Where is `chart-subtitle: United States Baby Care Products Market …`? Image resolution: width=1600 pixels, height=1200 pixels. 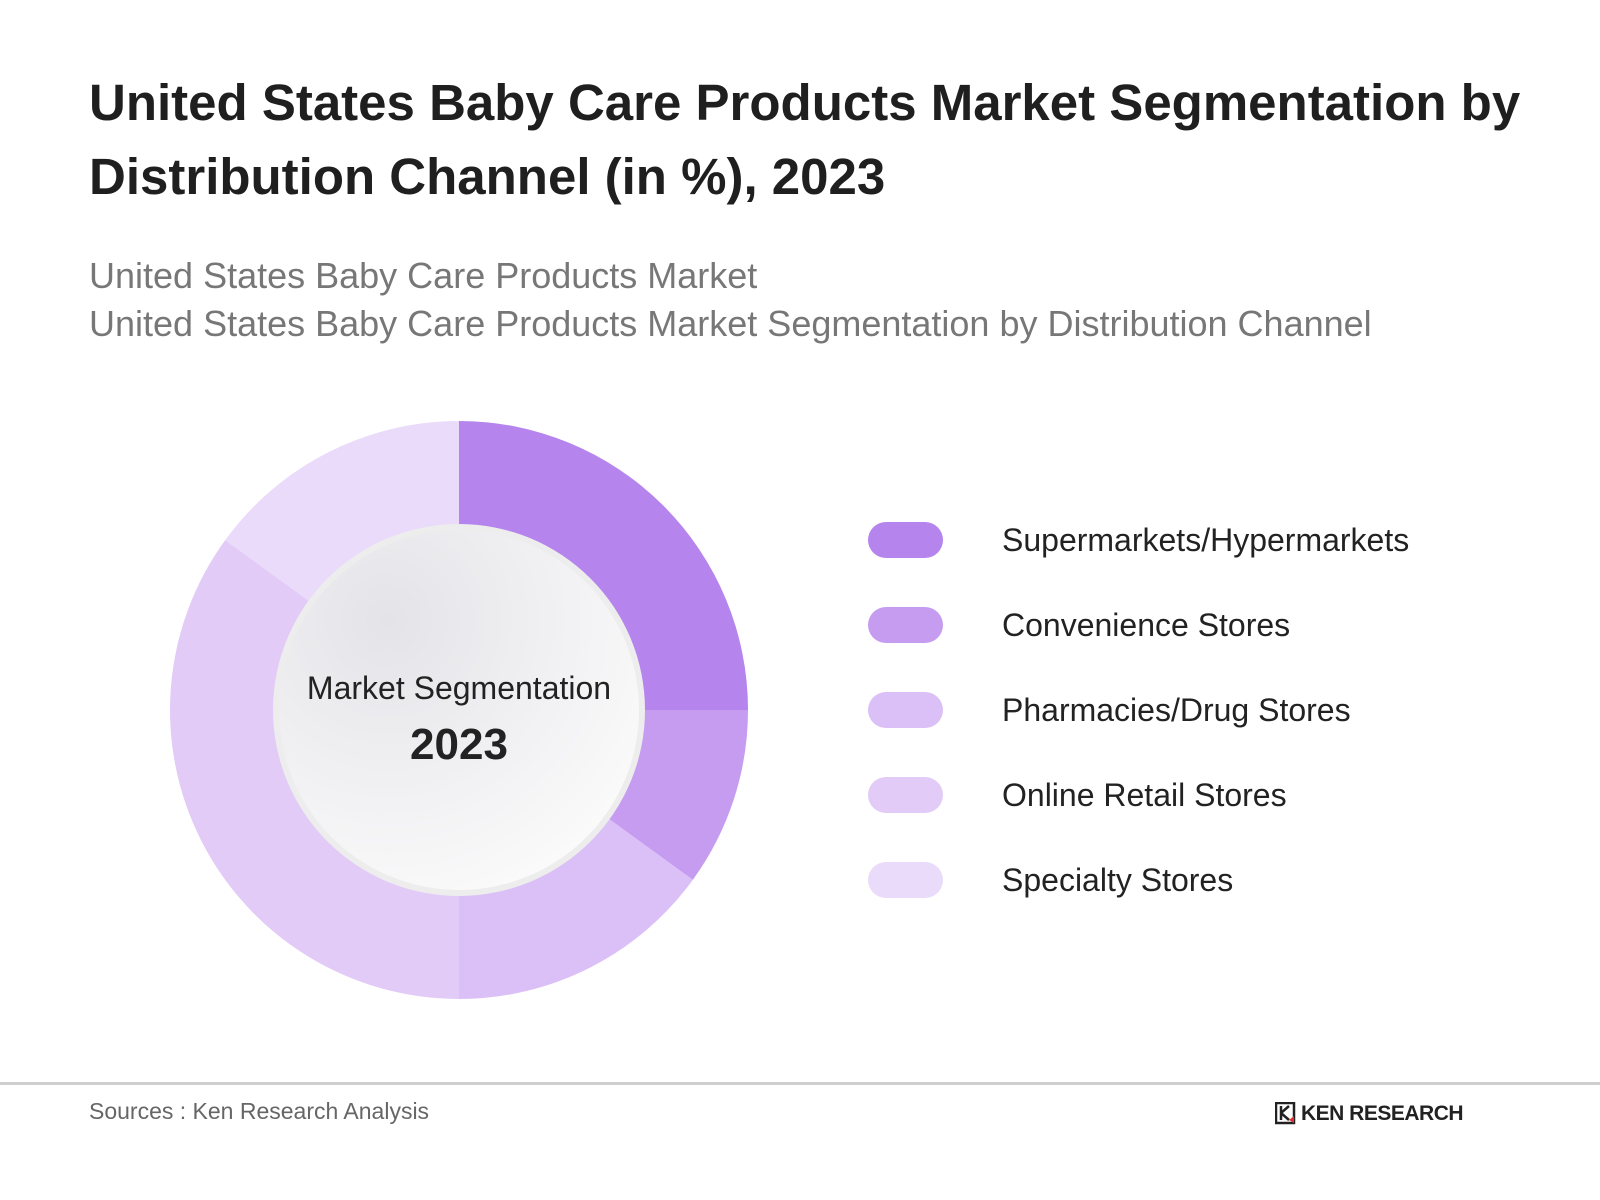
chart-subtitle: United States Baby Care Products Market … is located at coordinates (730, 300).